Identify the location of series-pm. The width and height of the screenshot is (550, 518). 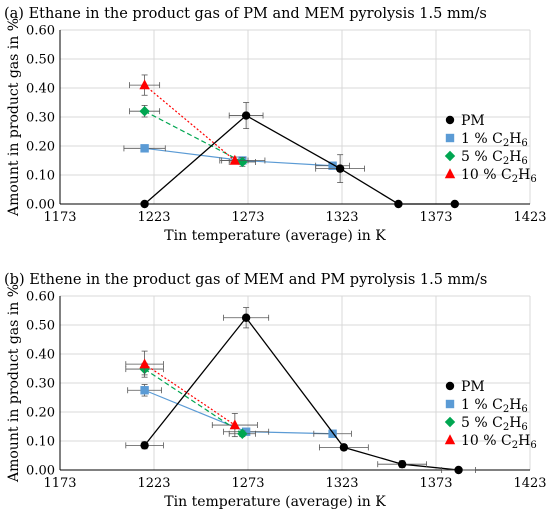
(299, 155).